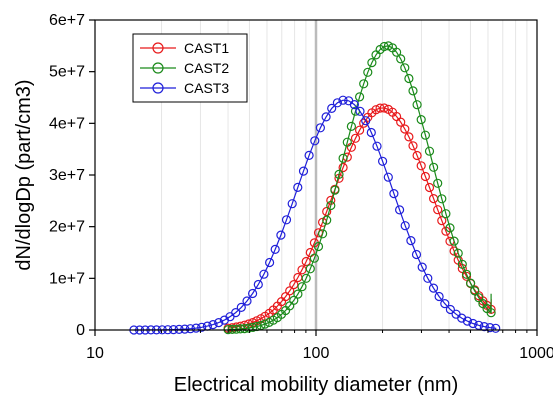  I want to click on y-tick-label: 1e+7, so click(67, 278).